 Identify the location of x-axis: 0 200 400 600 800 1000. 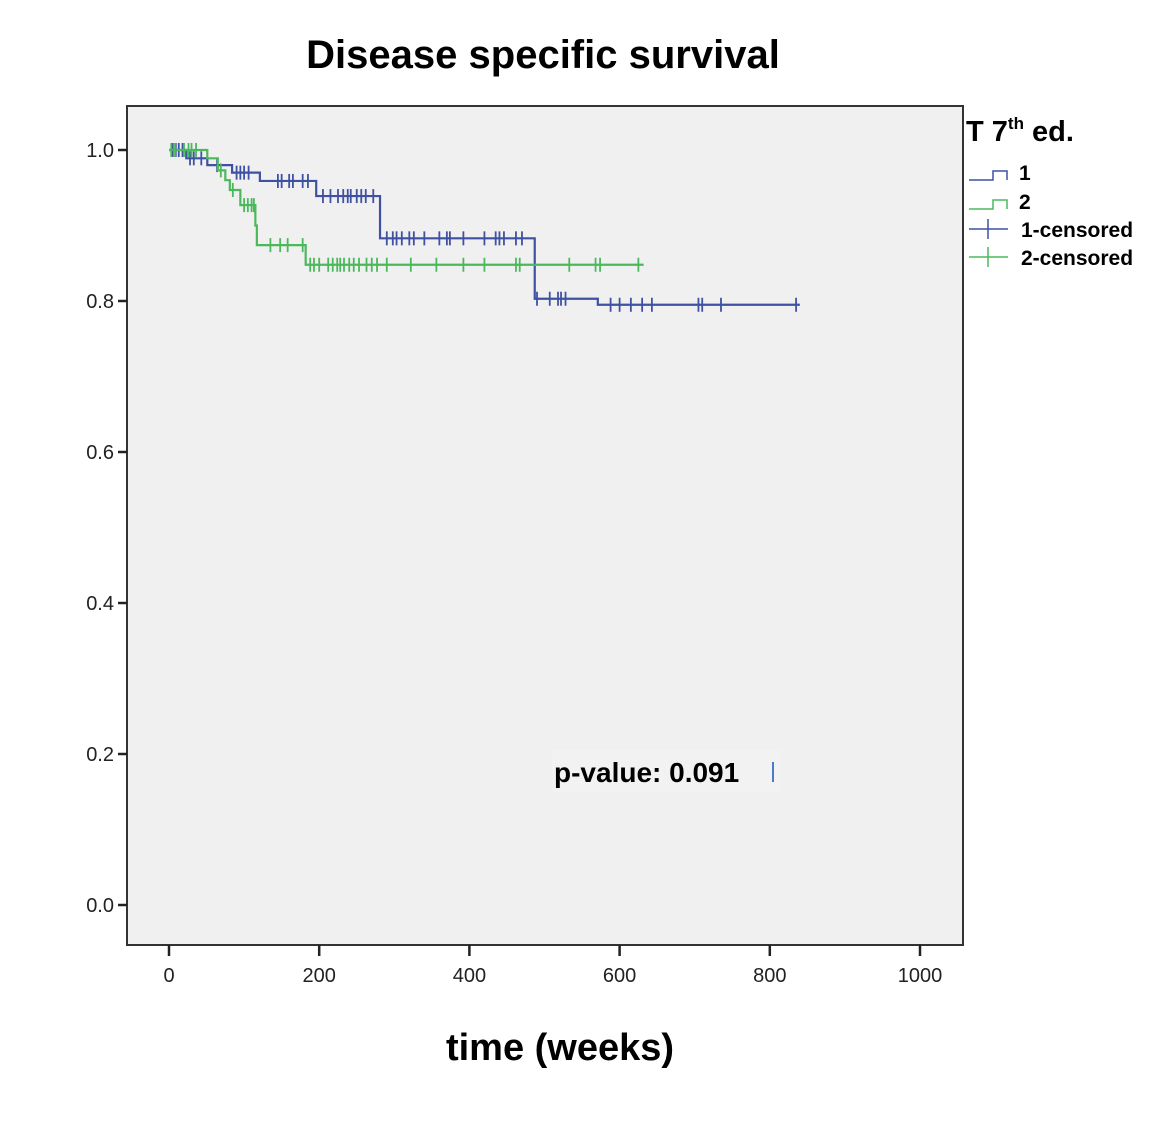
(552, 966).